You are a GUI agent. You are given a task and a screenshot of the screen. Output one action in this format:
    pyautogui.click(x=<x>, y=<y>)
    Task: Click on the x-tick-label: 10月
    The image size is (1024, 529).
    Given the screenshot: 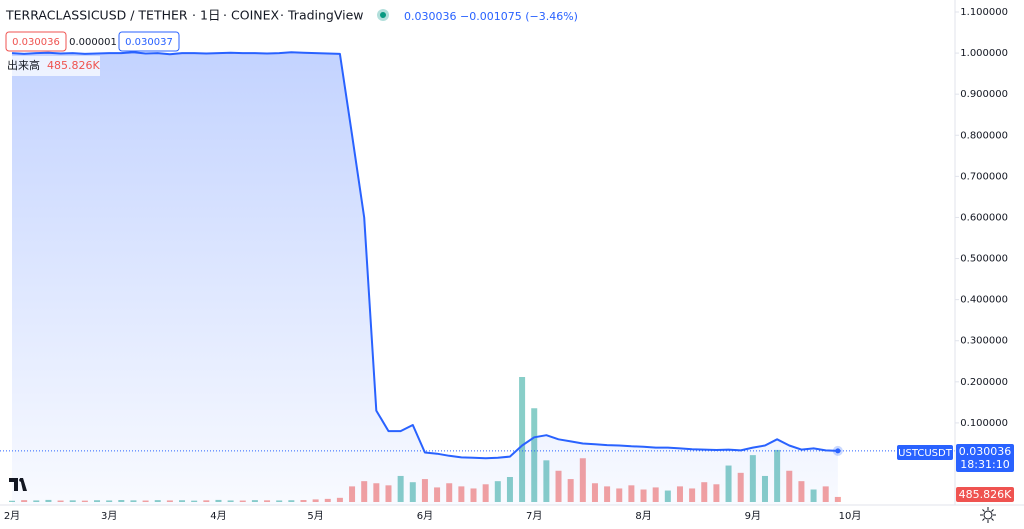 What is the action you would take?
    pyautogui.click(x=850, y=516)
    